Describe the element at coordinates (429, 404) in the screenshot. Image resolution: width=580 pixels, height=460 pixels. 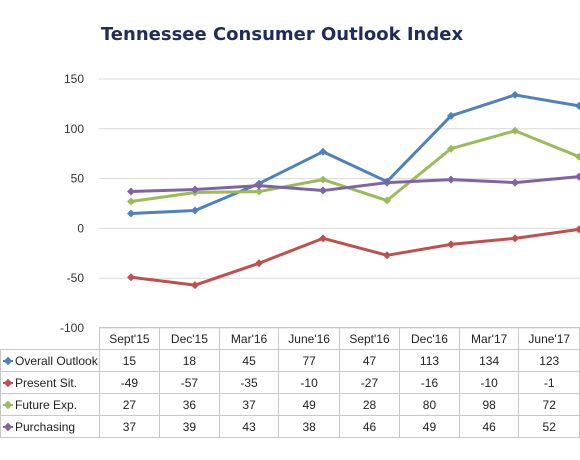
I see `data-label: 80` at that location.